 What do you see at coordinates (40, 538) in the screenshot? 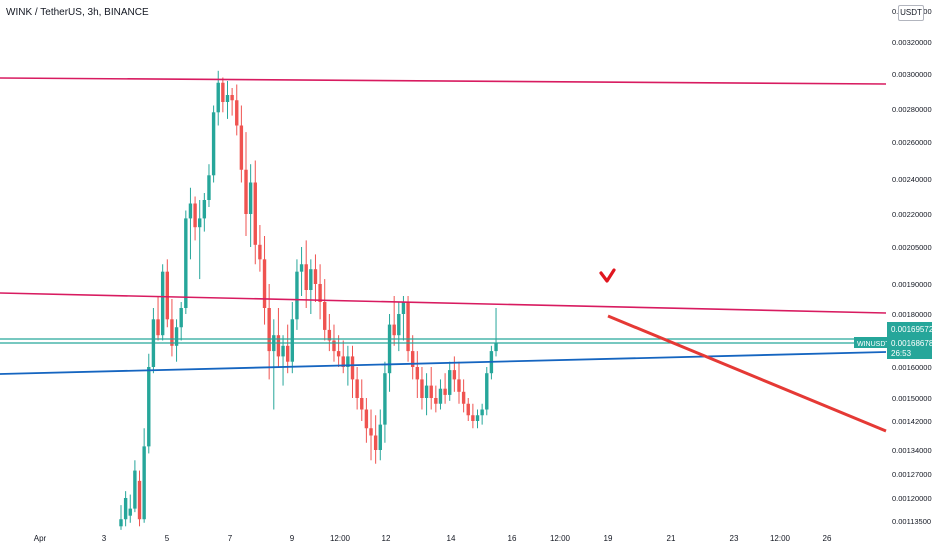
I see `x-tick-label: Apr` at bounding box center [40, 538].